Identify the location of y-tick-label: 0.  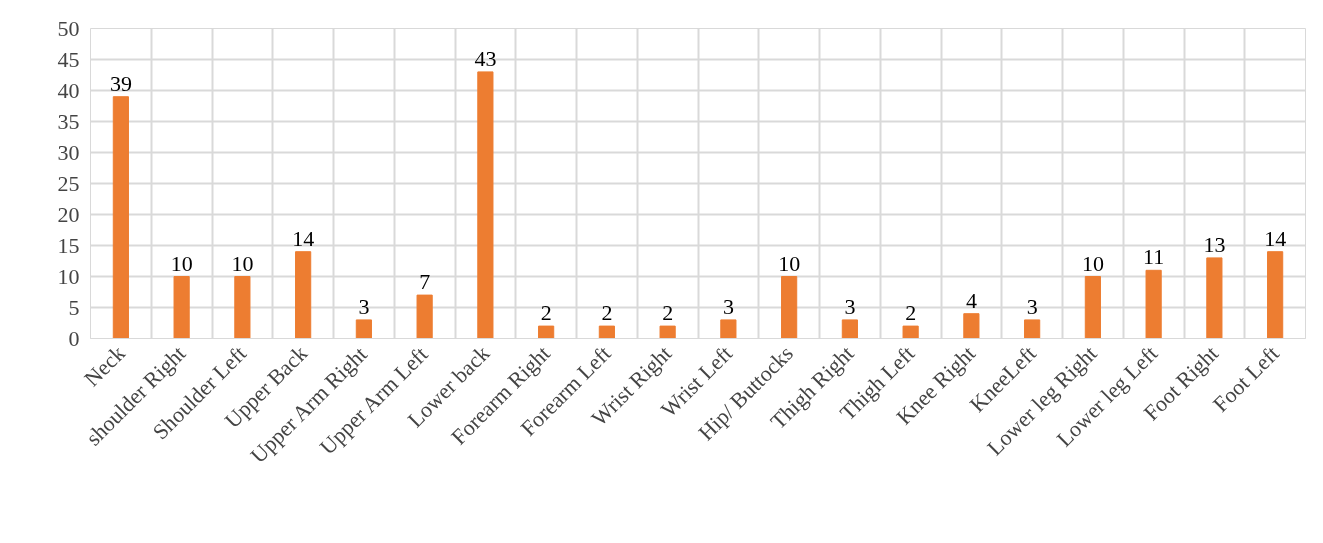
(74, 338).